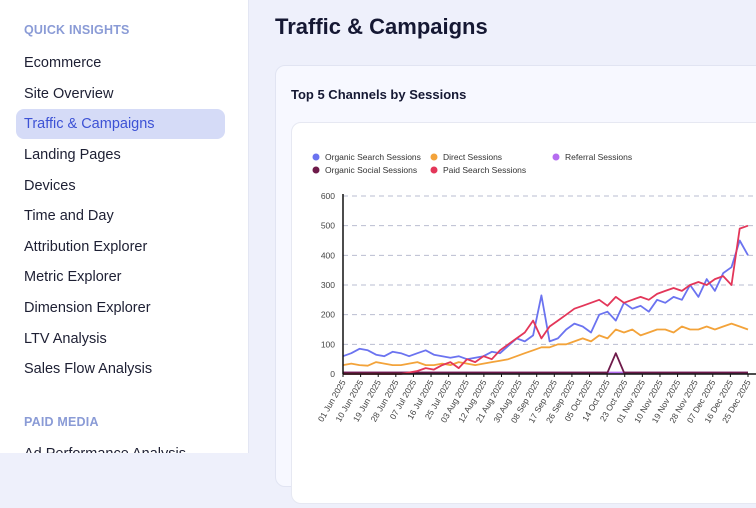  I want to click on sidebar-item-dimension-explorer: Dimension Explorer, so click(87, 308).